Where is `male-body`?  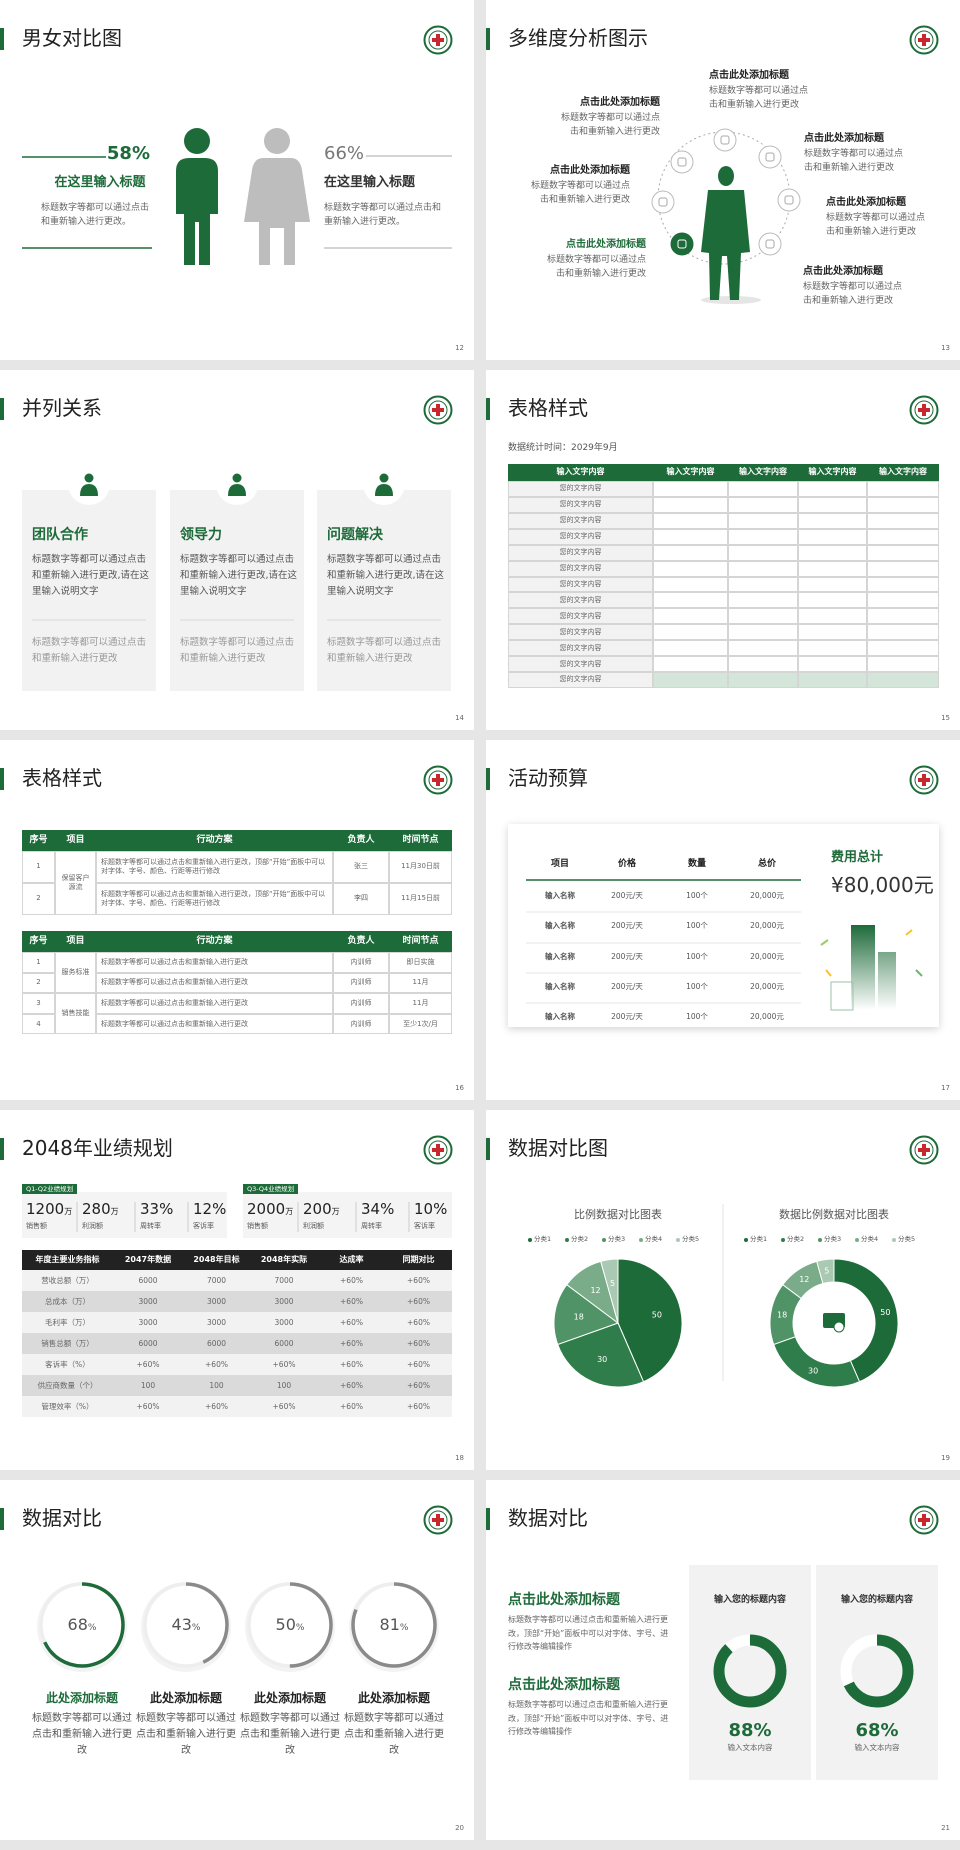 male-body is located at coordinates (197, 211).